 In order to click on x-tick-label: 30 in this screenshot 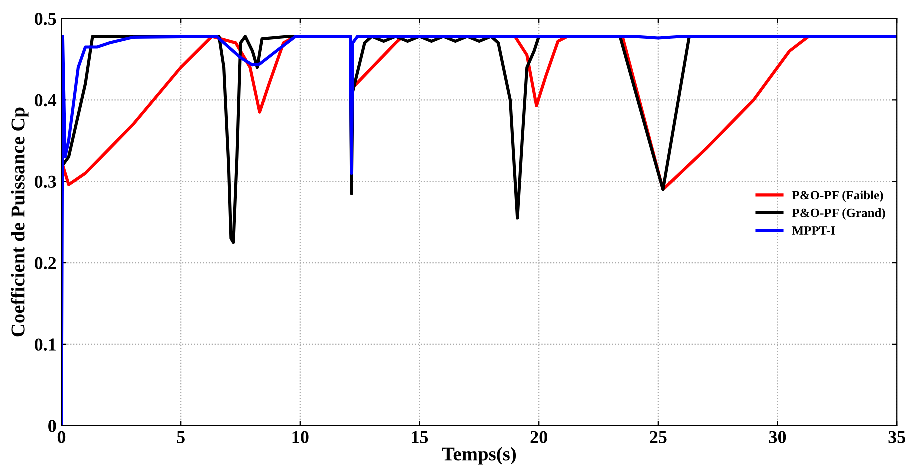, I will do `click(777, 437)`.